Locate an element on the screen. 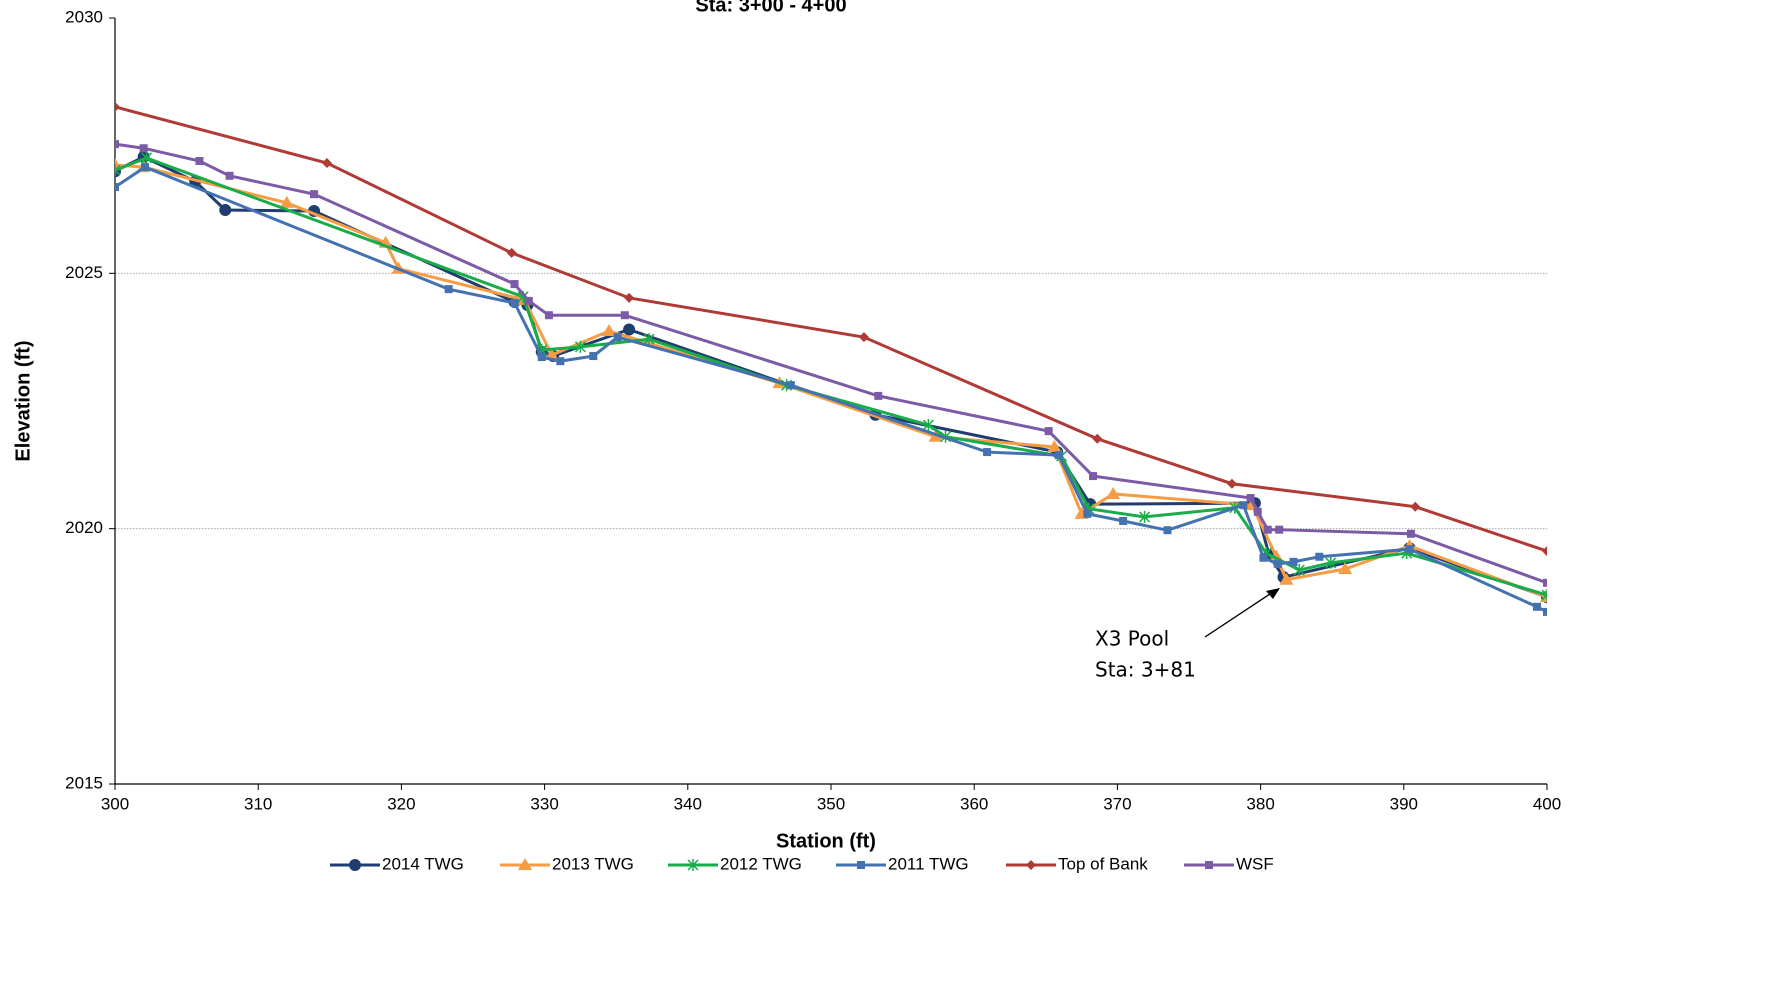  chart-title: Sta: 3+00 - 4+00 is located at coordinates (770, 8).